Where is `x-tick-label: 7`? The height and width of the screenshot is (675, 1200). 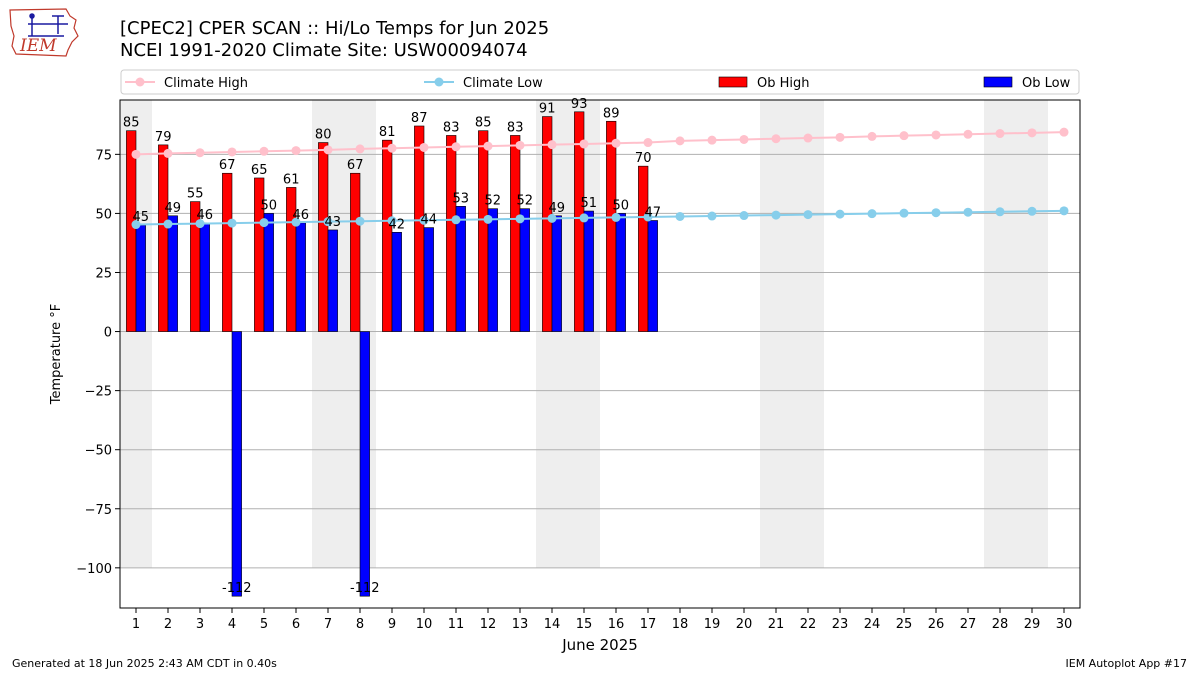 x-tick-label: 7 is located at coordinates (328, 624).